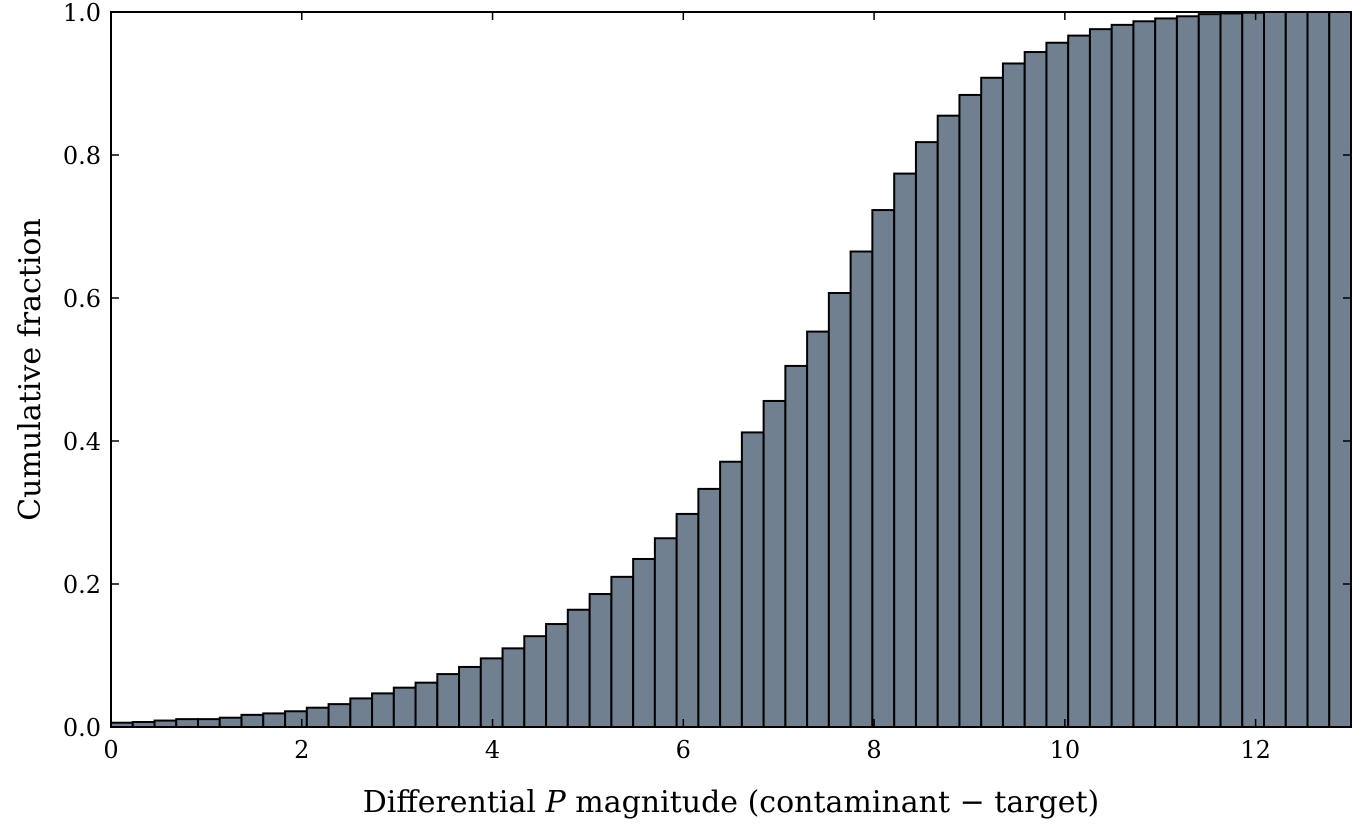 This screenshot has height=833, width=1366. I want to click on y-tick-label: 0.0, so click(82, 728).